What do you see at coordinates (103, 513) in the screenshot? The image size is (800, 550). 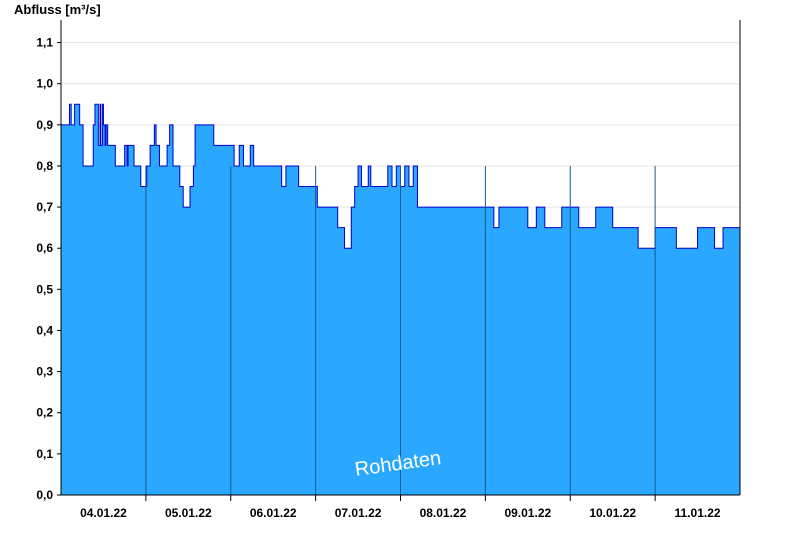 I see `x-tick-label-0: 04.01.22` at bounding box center [103, 513].